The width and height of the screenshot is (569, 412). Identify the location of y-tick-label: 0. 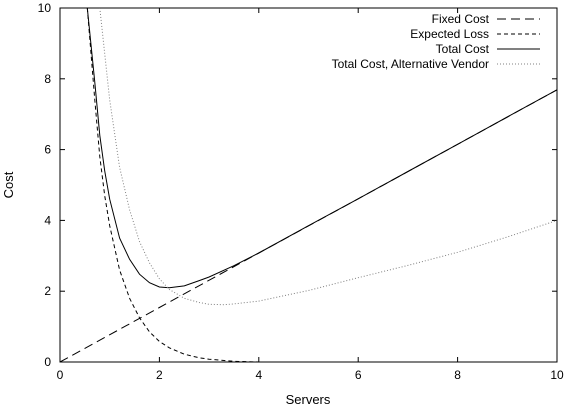
(47, 362).